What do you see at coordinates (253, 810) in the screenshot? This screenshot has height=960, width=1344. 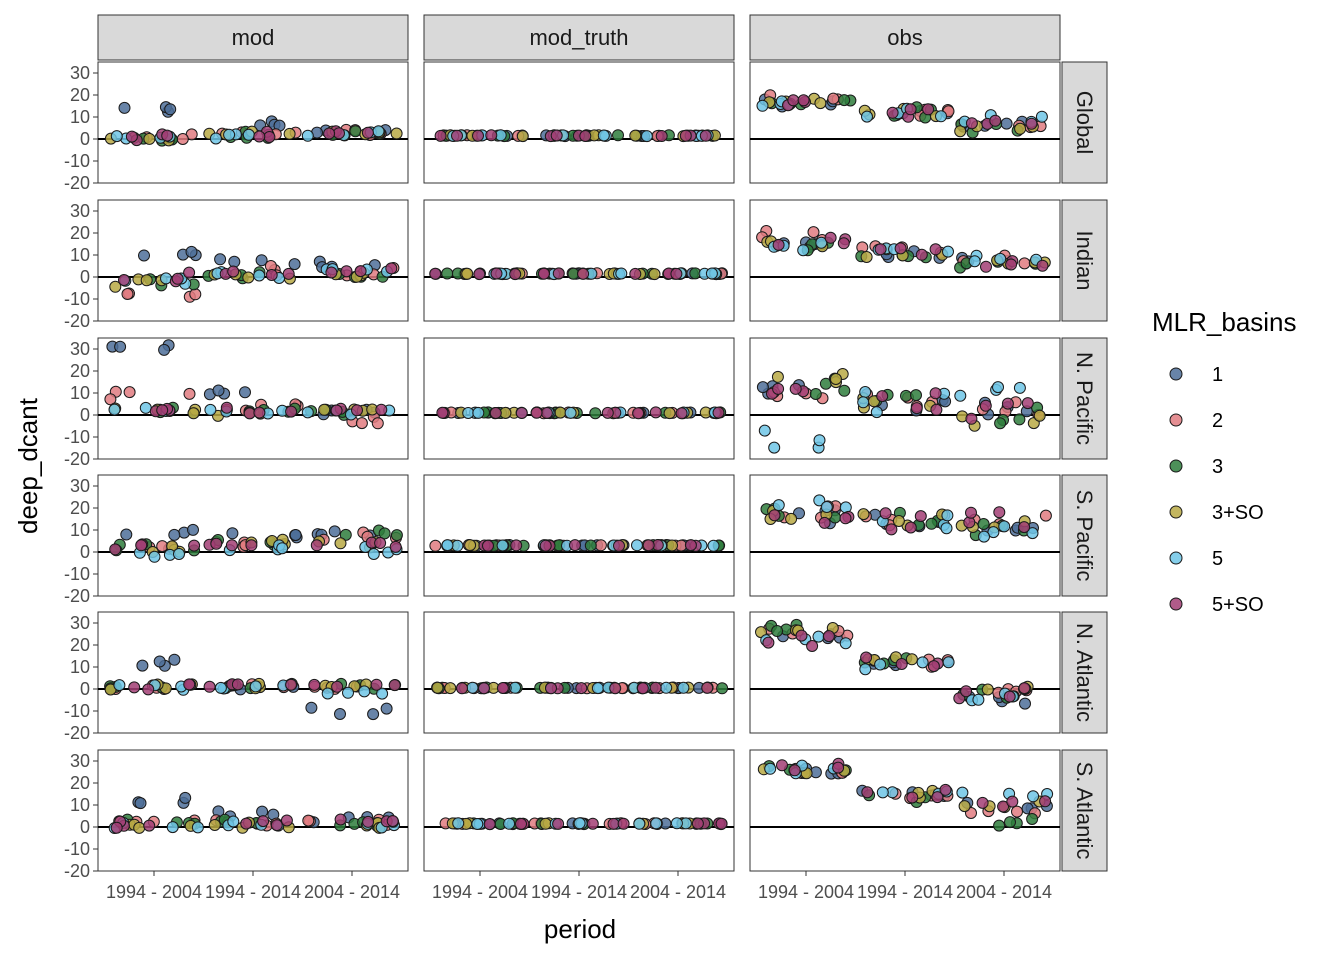 I see `panel-mod-S. Atlantic` at bounding box center [253, 810].